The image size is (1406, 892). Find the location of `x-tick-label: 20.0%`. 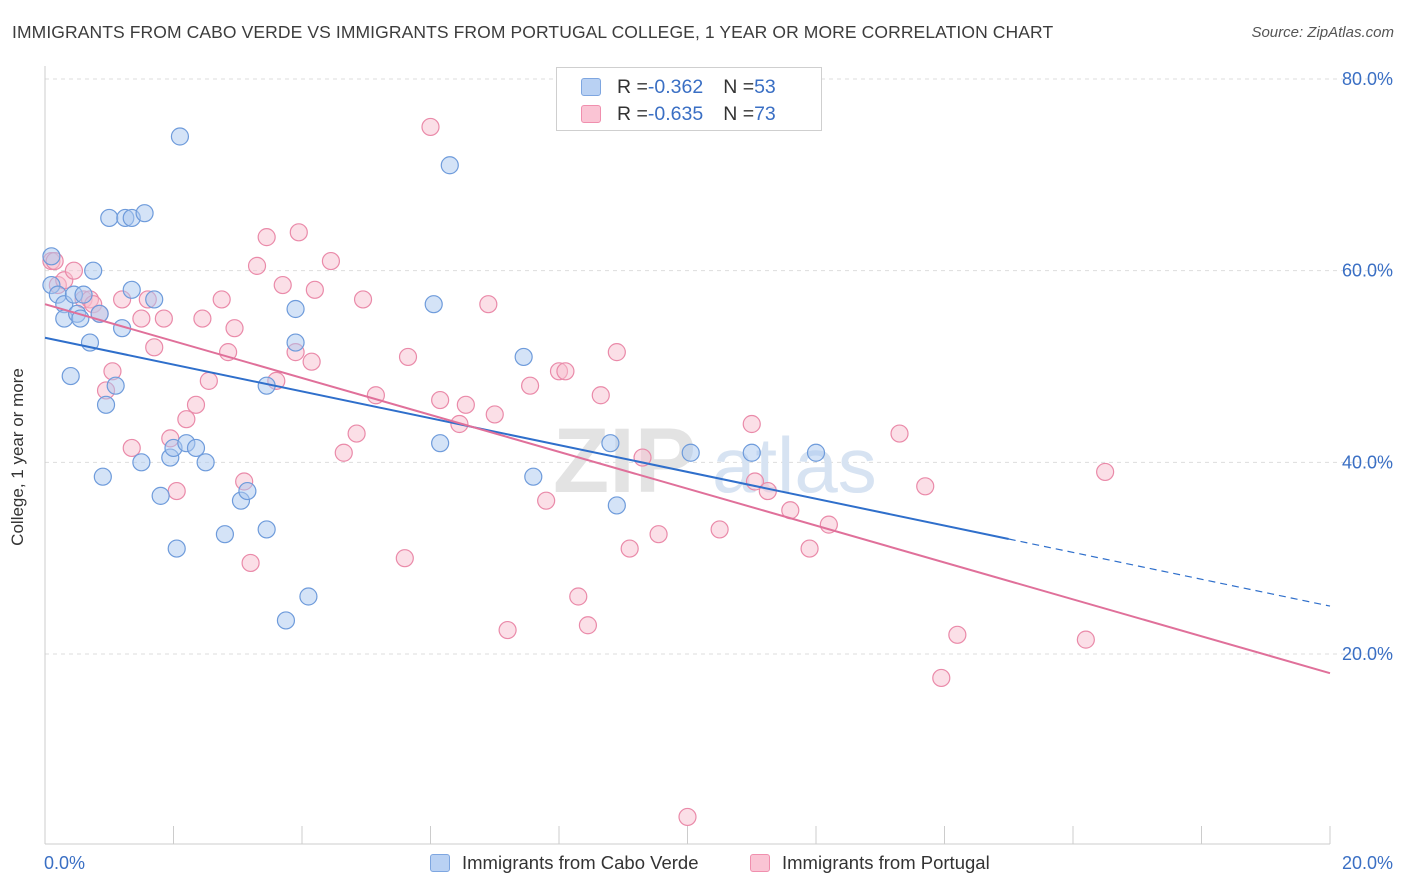

x-tick-label: 20.0% is located at coordinates (1367, 863).